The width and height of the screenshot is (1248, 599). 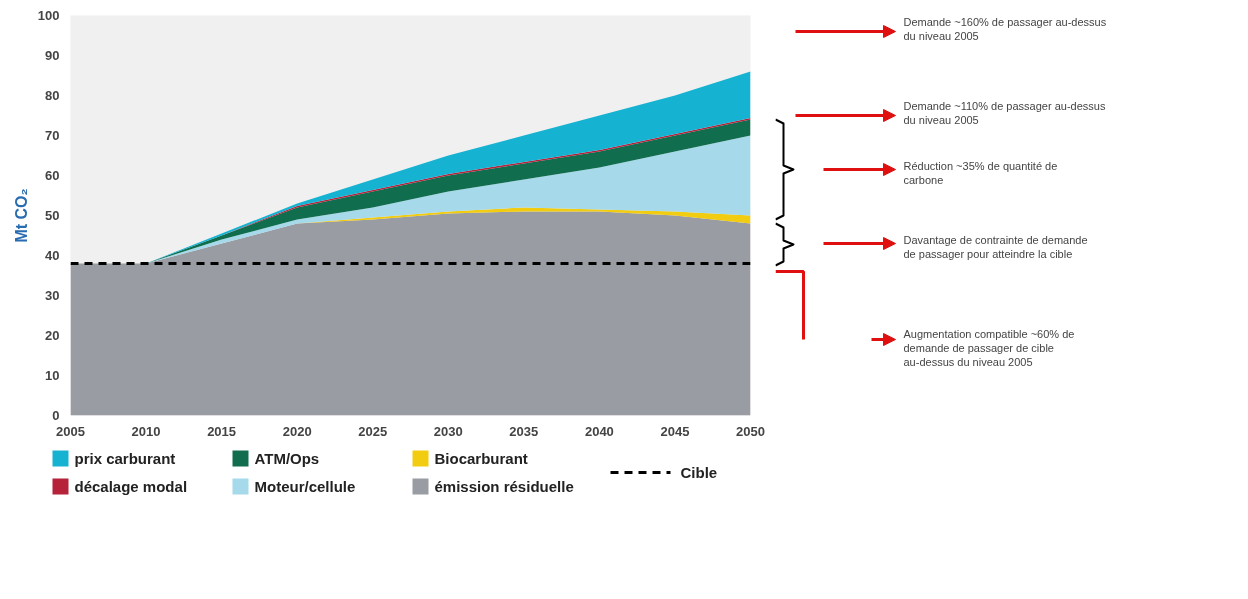 I want to click on y-tick-label: 20, so click(x=52, y=335).